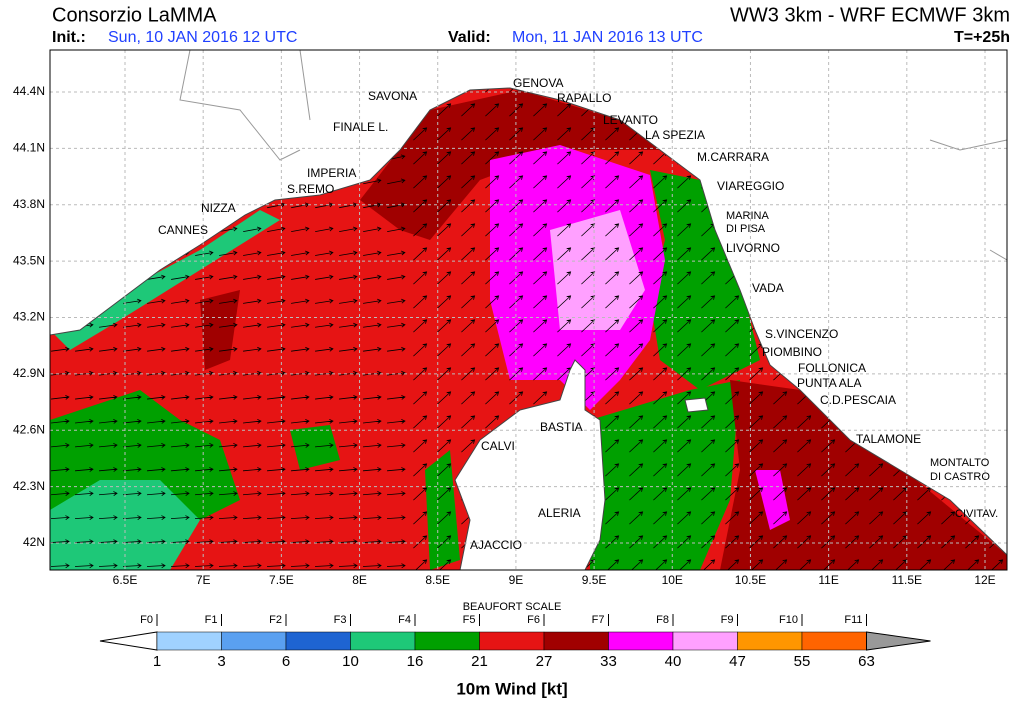 The image size is (1024, 707). Describe the element at coordinates (538, 83) in the screenshot. I see `city: GENOVA` at that location.